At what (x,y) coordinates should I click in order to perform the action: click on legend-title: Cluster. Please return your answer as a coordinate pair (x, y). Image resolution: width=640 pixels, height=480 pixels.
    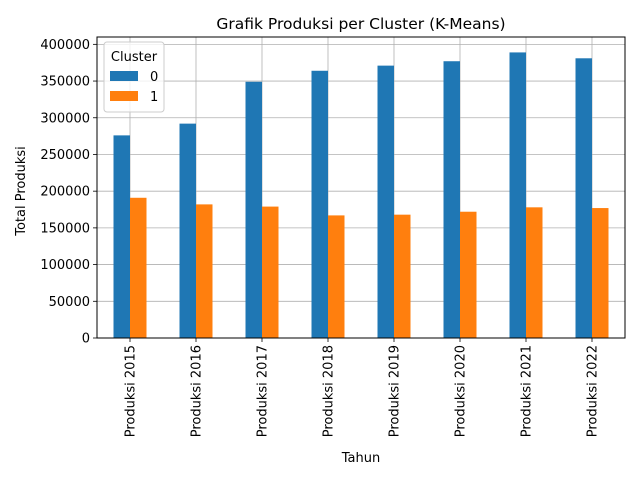
    Looking at the image, I should click on (134, 57).